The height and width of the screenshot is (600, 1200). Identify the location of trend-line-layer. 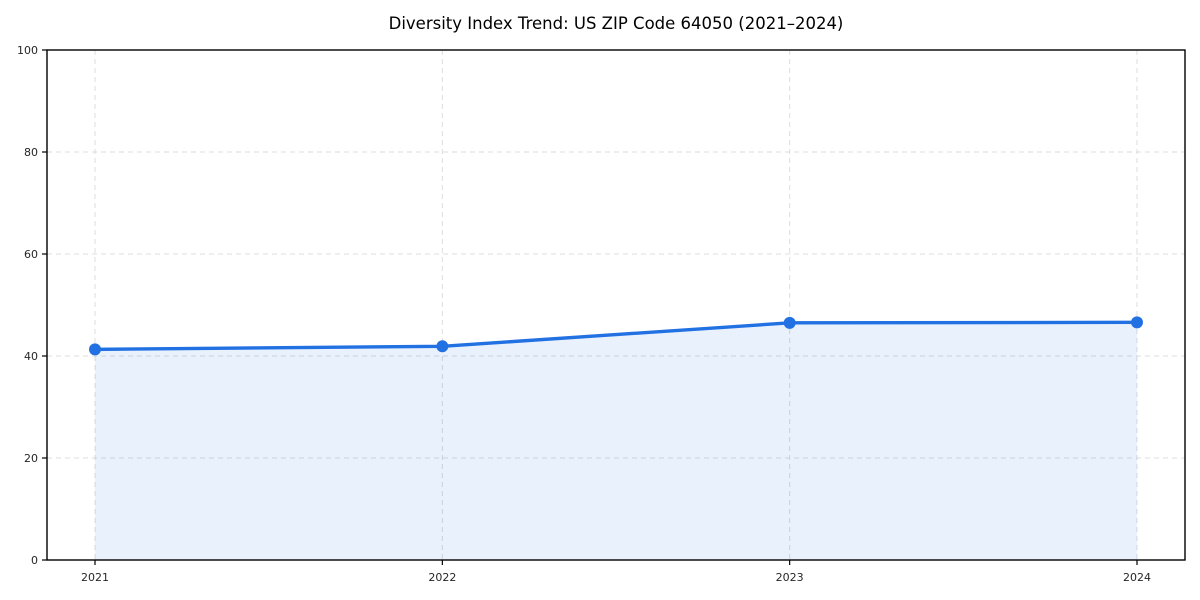
(616, 336).